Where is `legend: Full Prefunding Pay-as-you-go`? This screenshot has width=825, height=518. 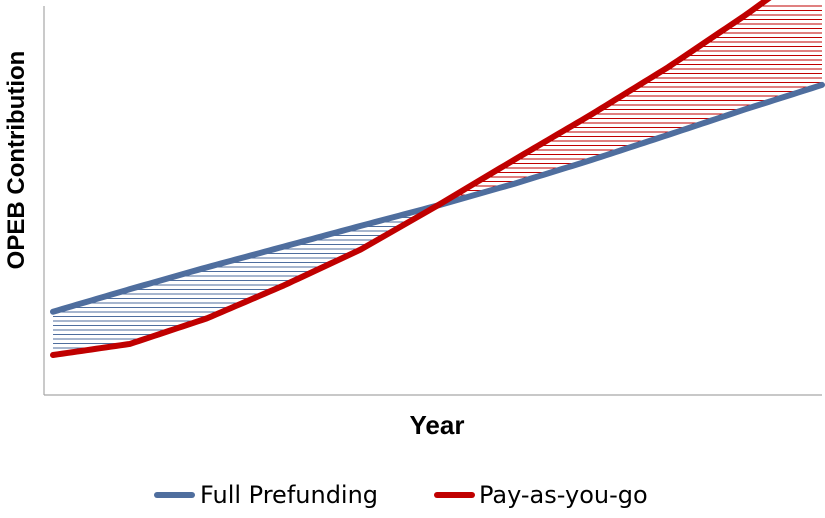 legend: Full Prefunding Pay-as-you-go is located at coordinates (401, 495).